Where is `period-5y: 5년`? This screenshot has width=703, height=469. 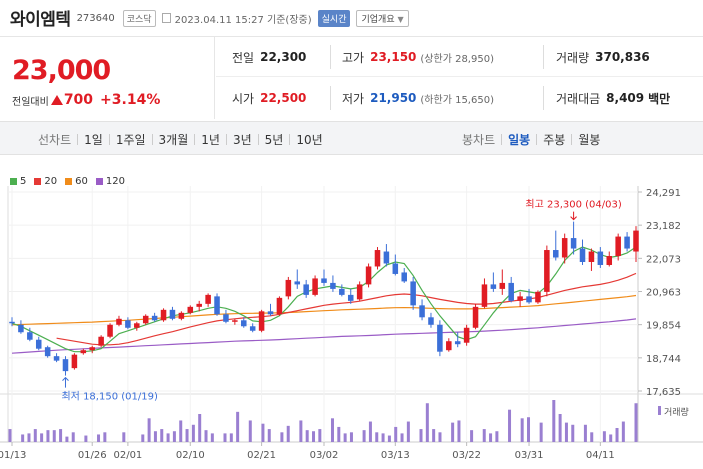
period-5y: 5년 is located at coordinates (274, 139).